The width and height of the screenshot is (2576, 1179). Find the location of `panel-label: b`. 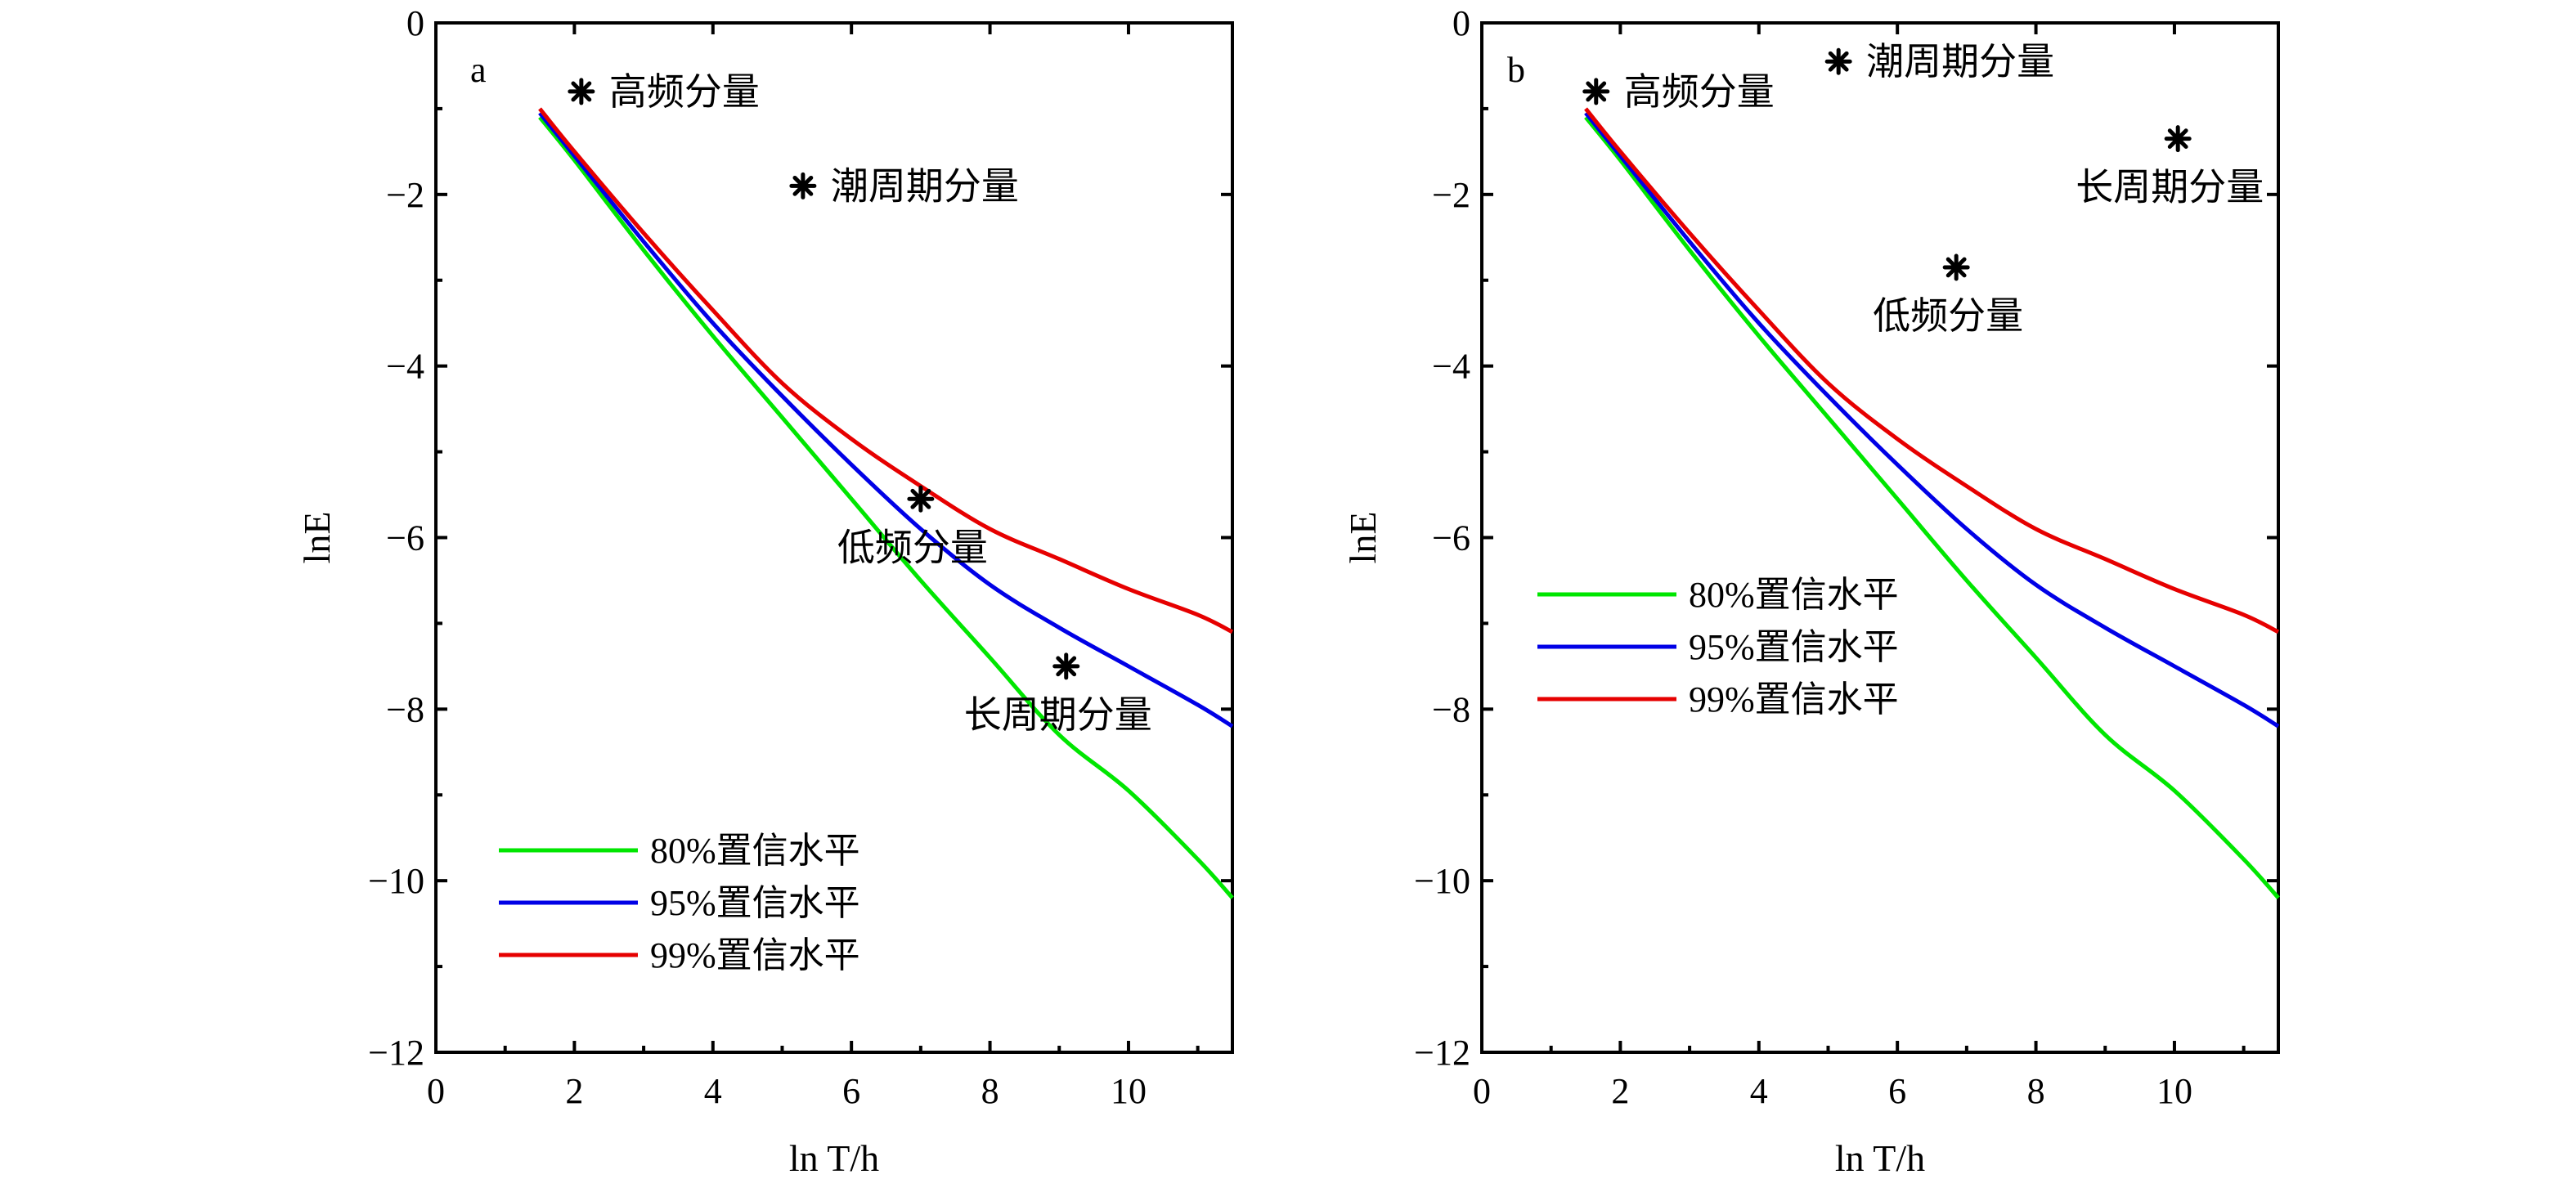

panel-label: b is located at coordinates (1516, 70).